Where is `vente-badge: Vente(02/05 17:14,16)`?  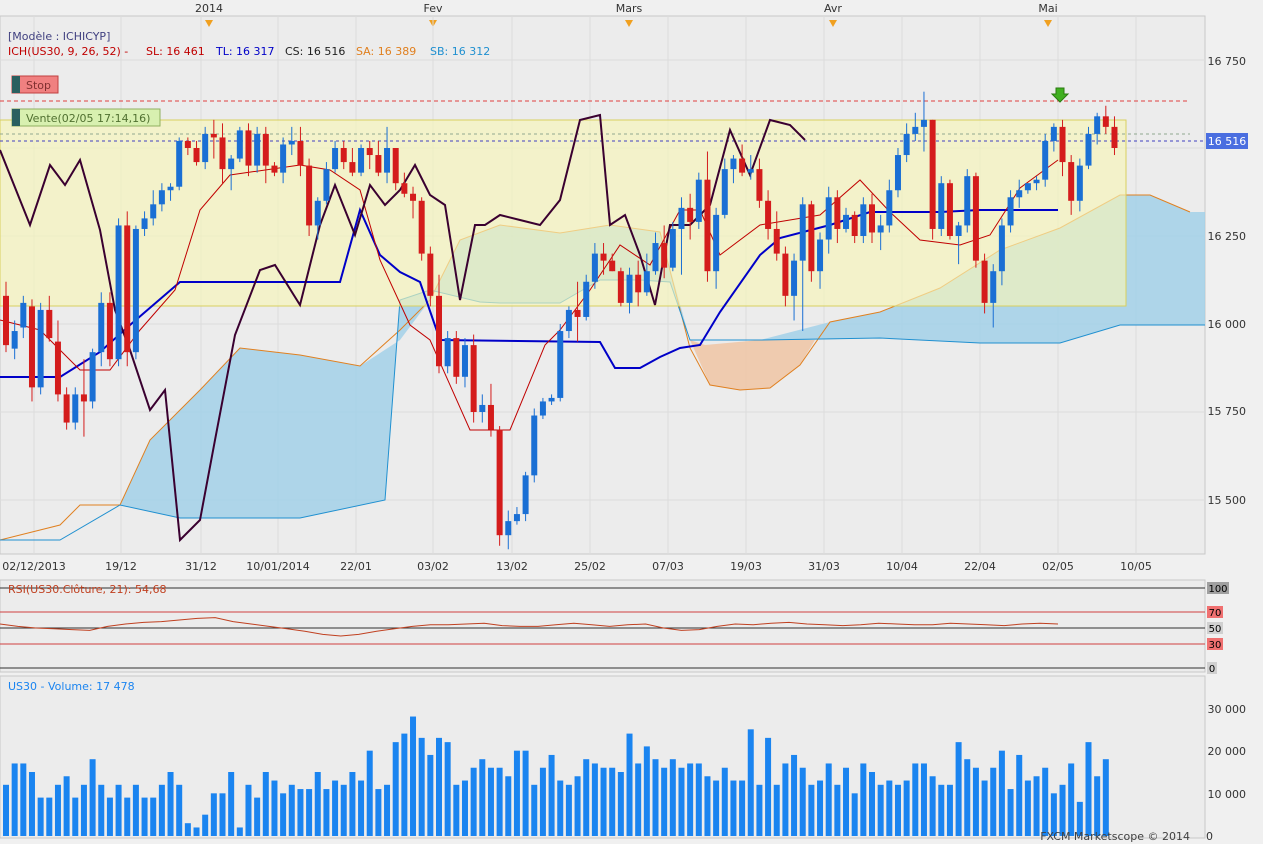
vente-badge: Vente(02/05 17:14,16) is located at coordinates (86, 117).